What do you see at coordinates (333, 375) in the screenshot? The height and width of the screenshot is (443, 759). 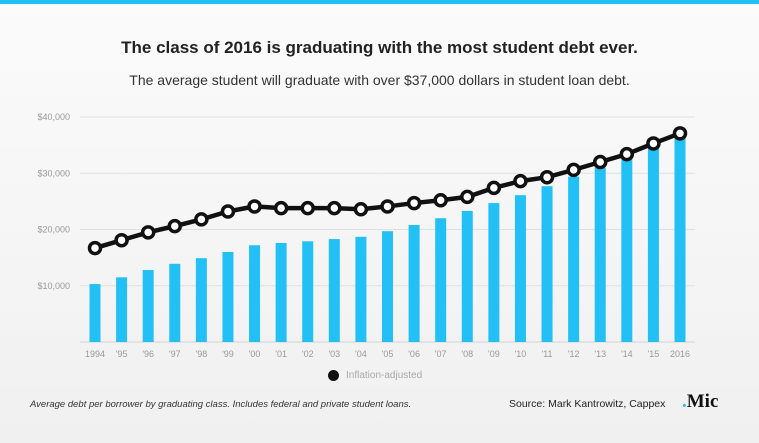 I see `legend-marker-icon` at bounding box center [333, 375].